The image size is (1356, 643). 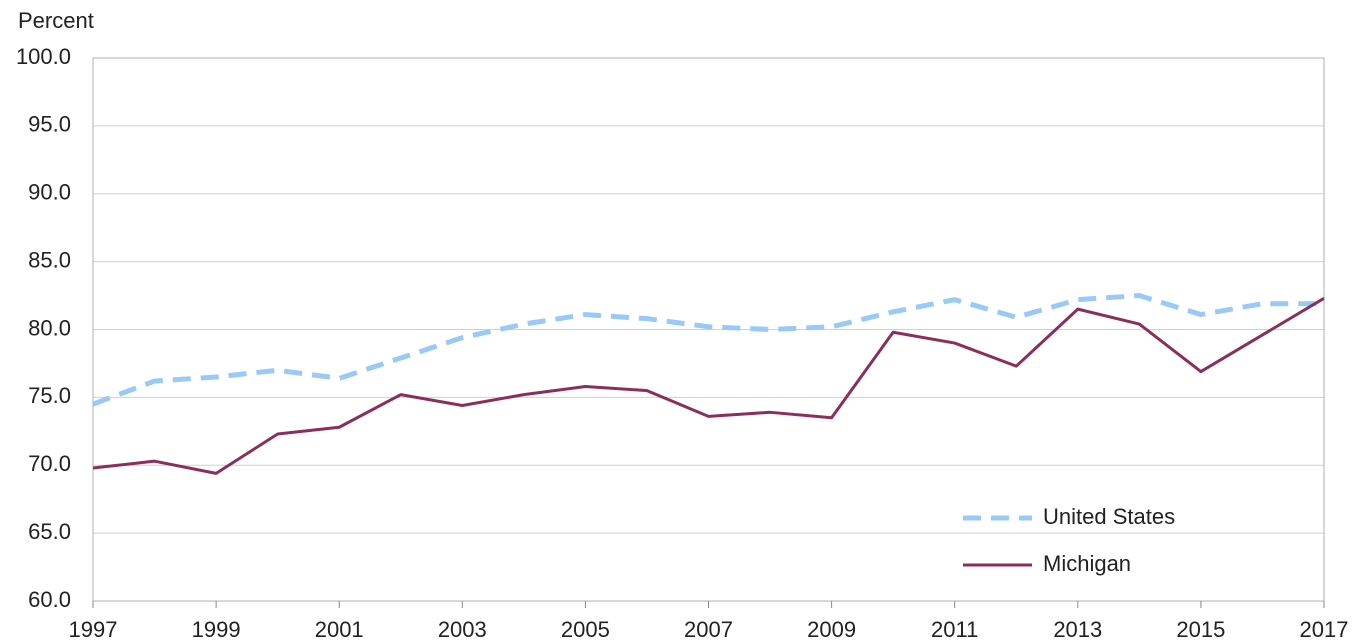 I want to click on x-tick-label: 2005, so click(x=585, y=629).